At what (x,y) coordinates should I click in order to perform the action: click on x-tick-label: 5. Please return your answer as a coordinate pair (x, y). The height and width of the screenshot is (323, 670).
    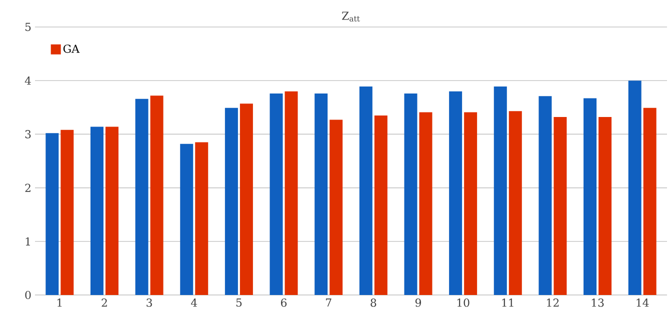
    Looking at the image, I should click on (239, 302).